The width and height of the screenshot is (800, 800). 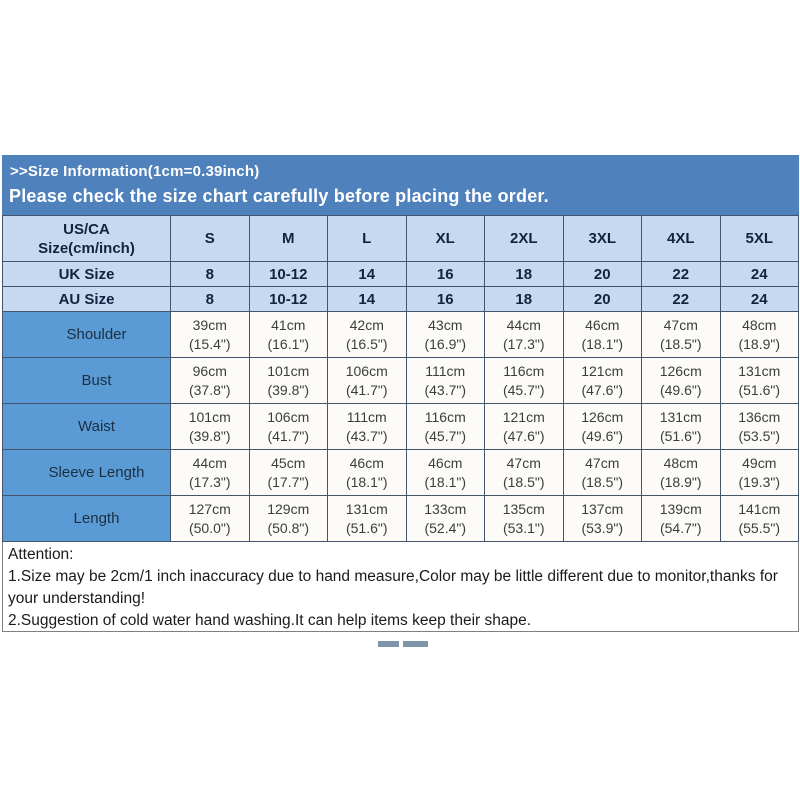 I want to click on measurement-cell: 42cm (16.5"), so click(x=367, y=334).